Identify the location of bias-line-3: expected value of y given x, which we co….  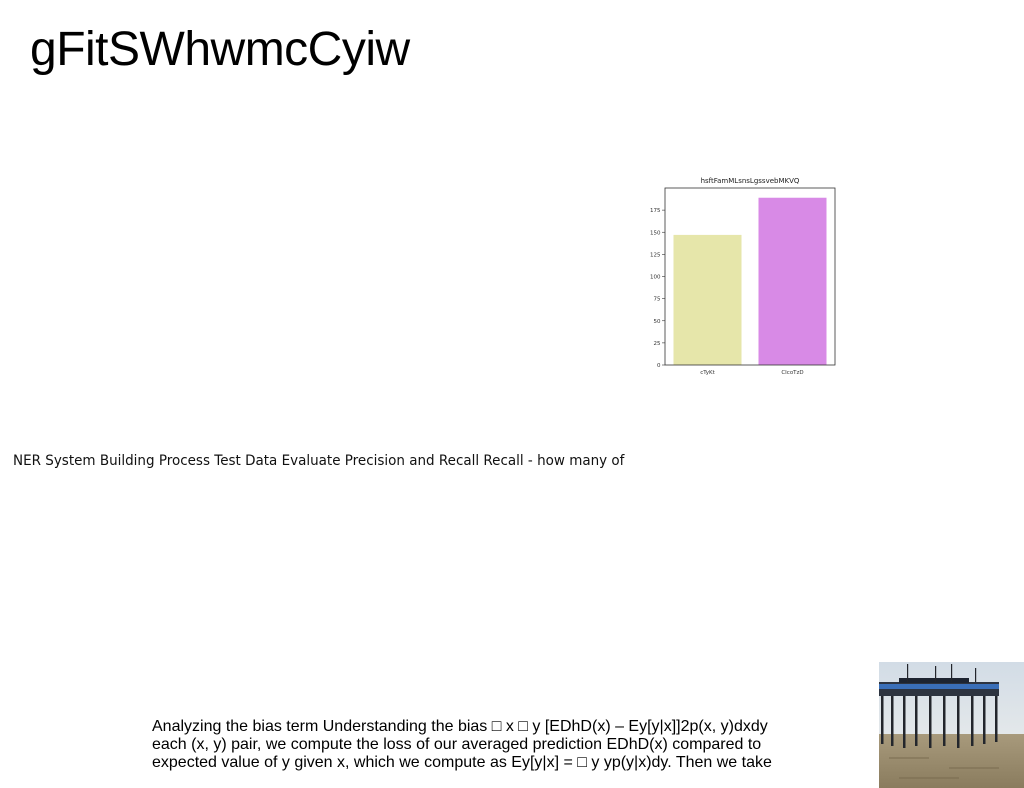
(462, 762).